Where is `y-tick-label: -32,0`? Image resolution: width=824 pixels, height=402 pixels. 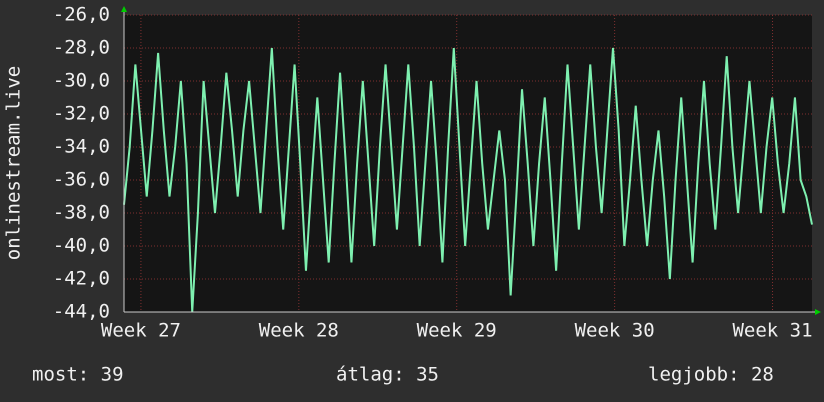 y-tick-label: -32,0 is located at coordinates (81, 114).